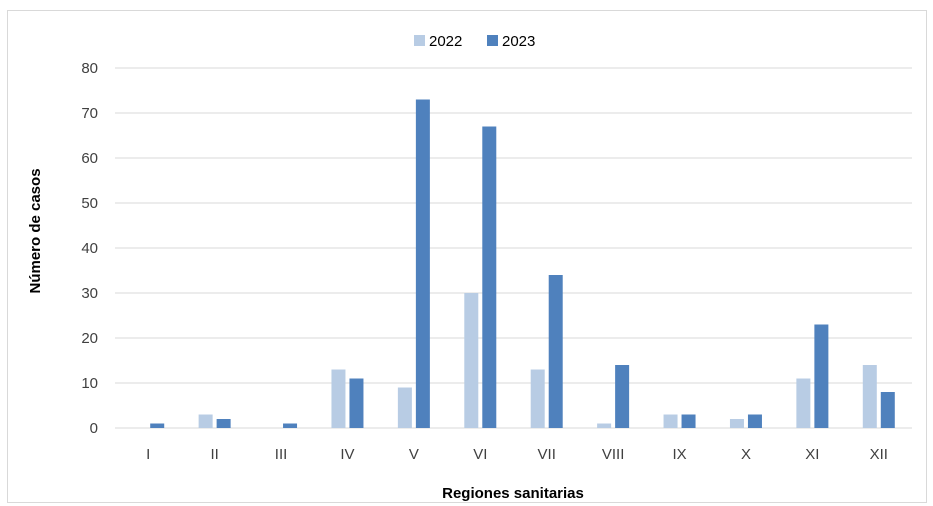 This screenshot has width=933, height=506. Describe the element at coordinates (513, 493) in the screenshot. I see `x-axis-title: Regiones sanitarias` at that location.